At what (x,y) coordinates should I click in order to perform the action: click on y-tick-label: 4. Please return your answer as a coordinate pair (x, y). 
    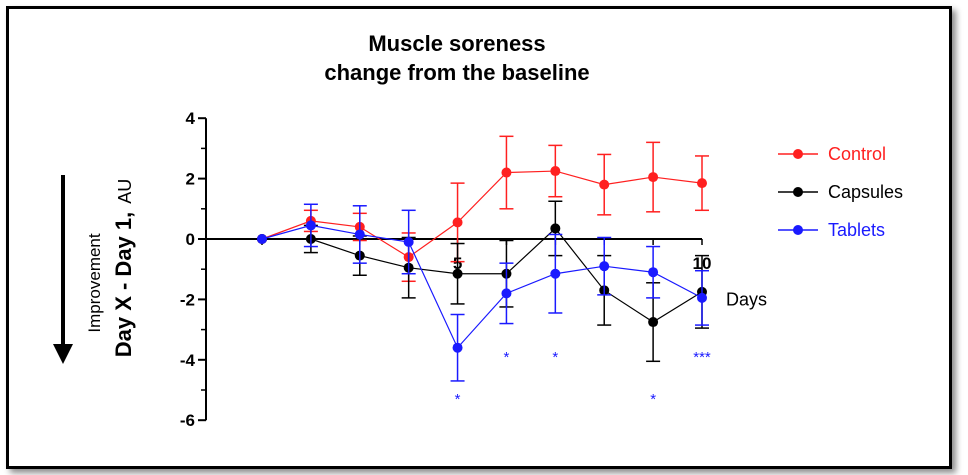
    Looking at the image, I should click on (191, 118).